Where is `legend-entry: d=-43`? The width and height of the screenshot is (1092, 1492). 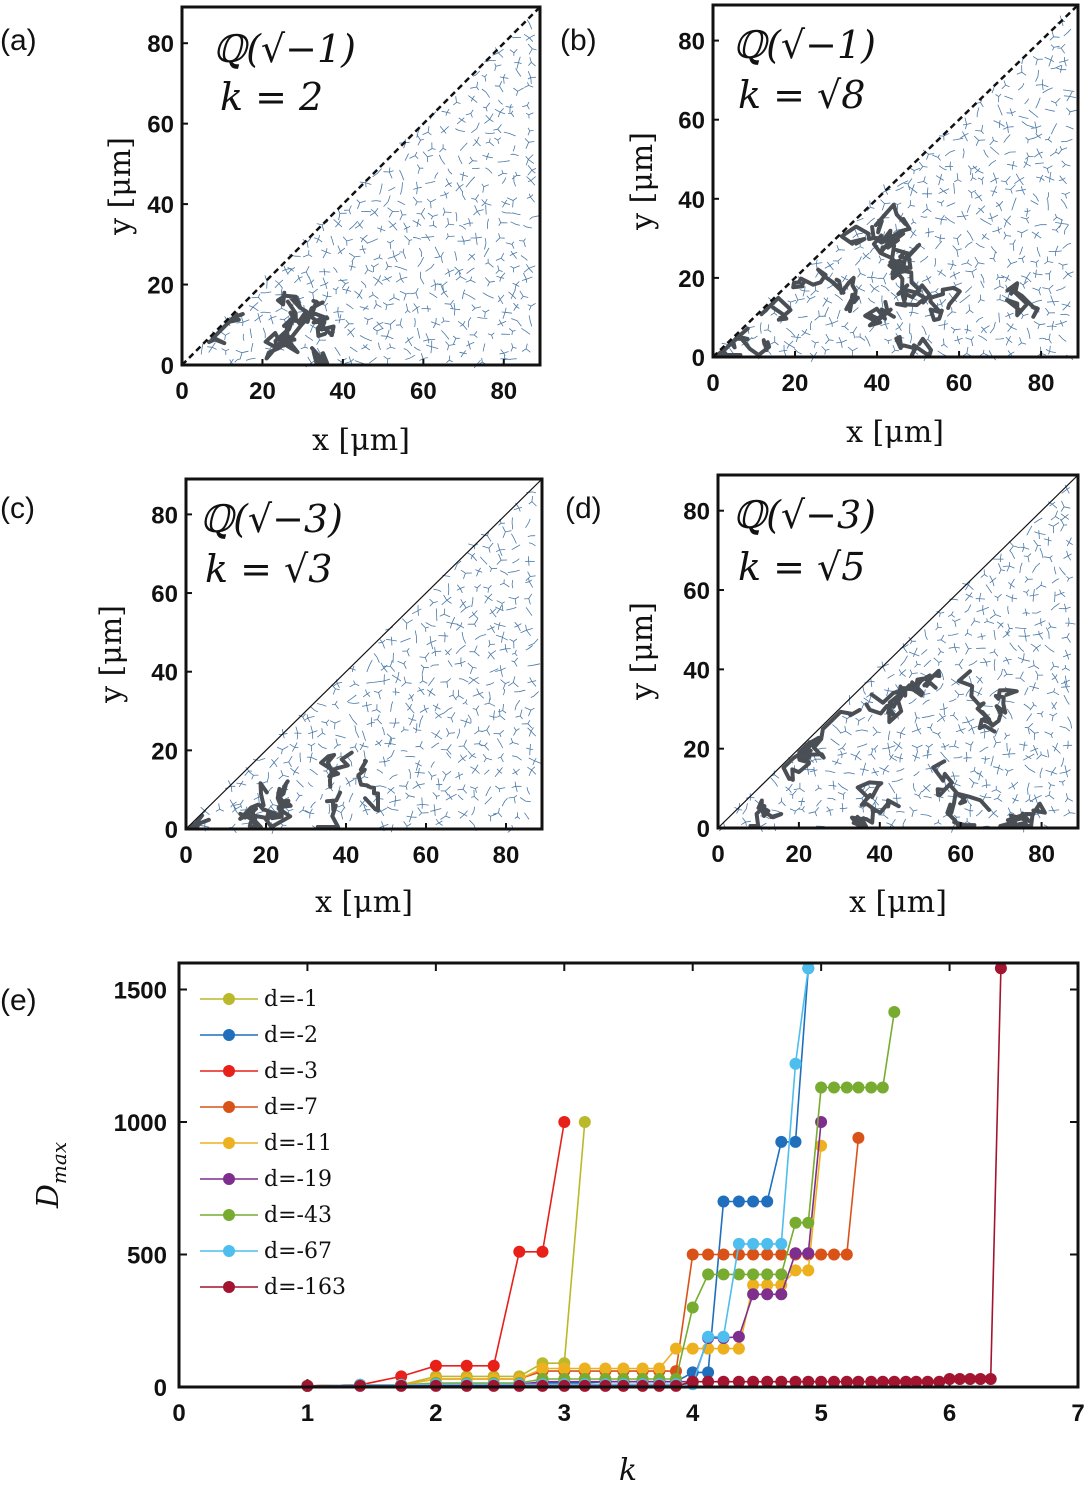 legend-entry: d=-43 is located at coordinates (266, 1215).